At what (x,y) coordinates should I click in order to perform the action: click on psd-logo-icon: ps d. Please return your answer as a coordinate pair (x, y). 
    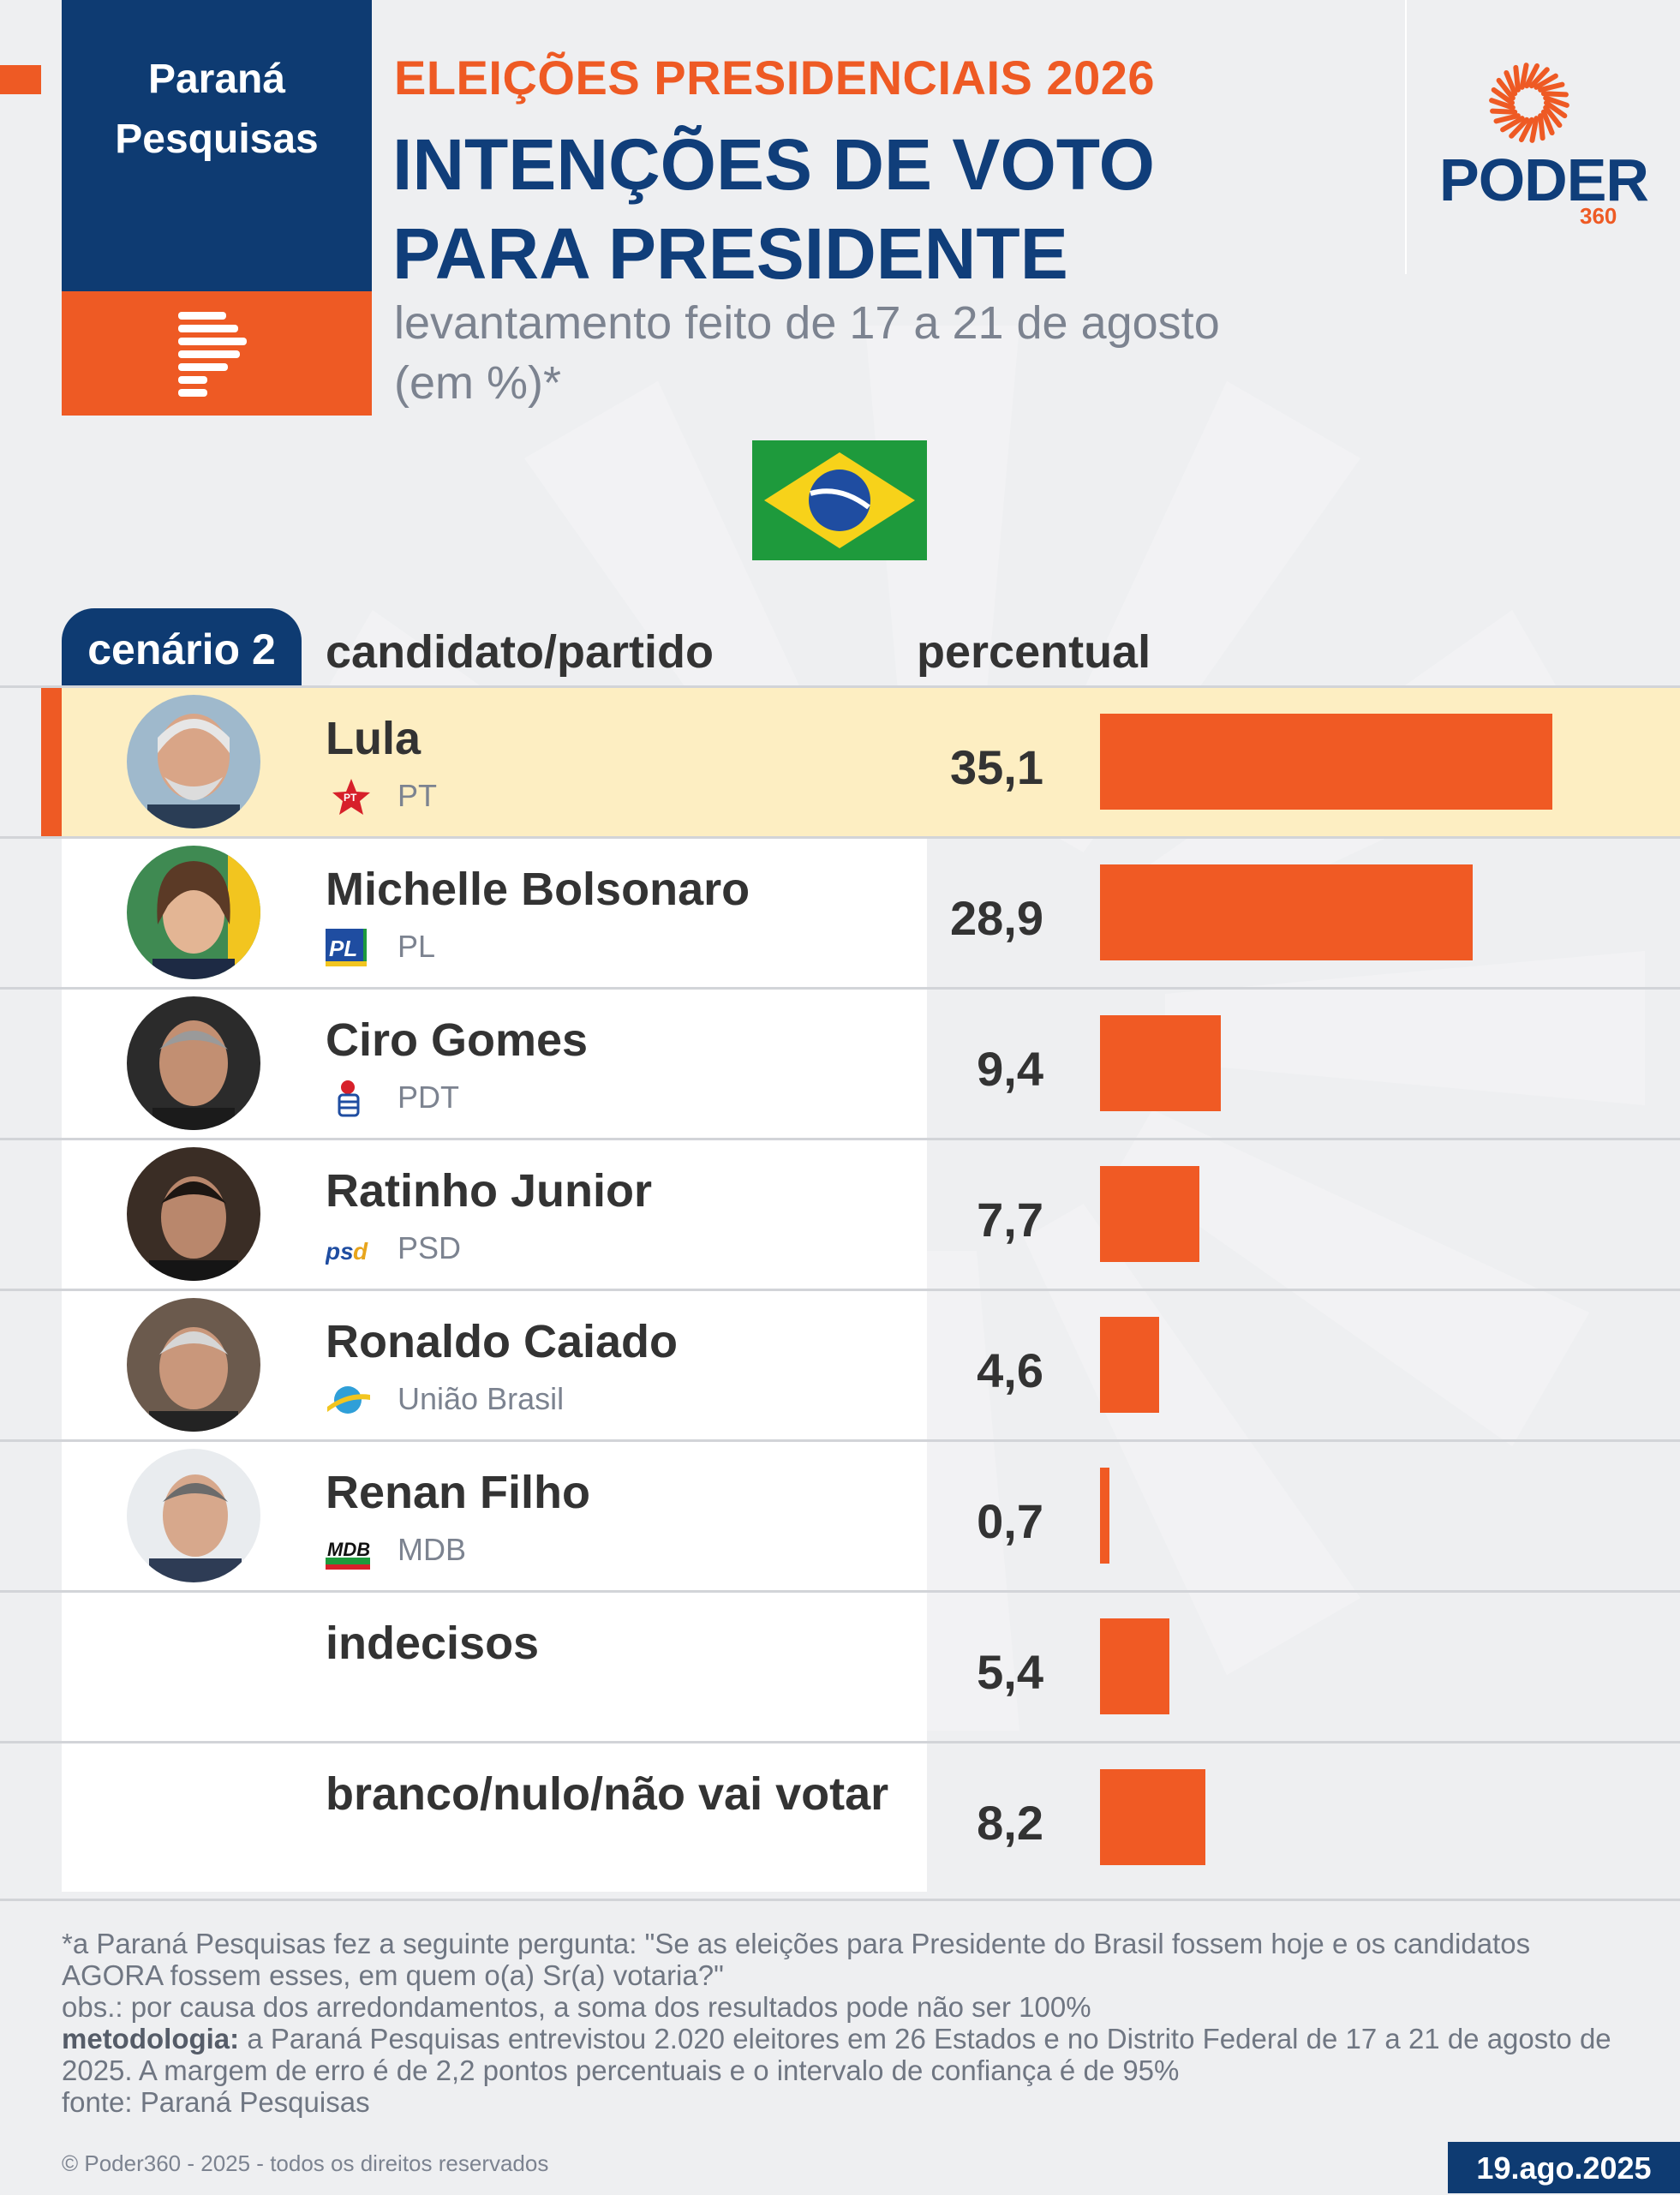
    Looking at the image, I should click on (347, 1251).